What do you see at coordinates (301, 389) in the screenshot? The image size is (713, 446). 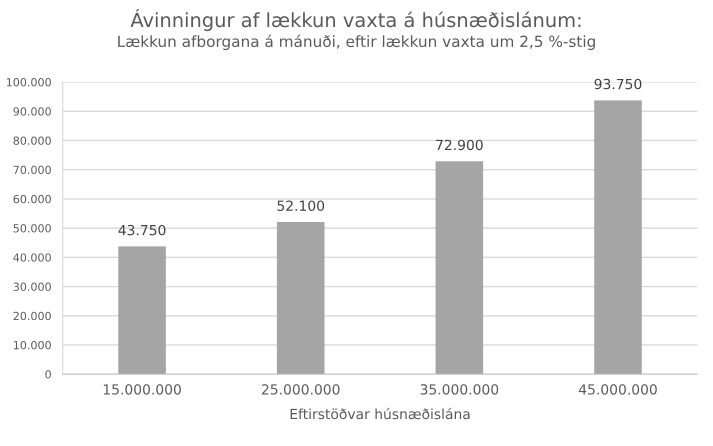 I see `x-tick-label: 25.000.000` at bounding box center [301, 389].